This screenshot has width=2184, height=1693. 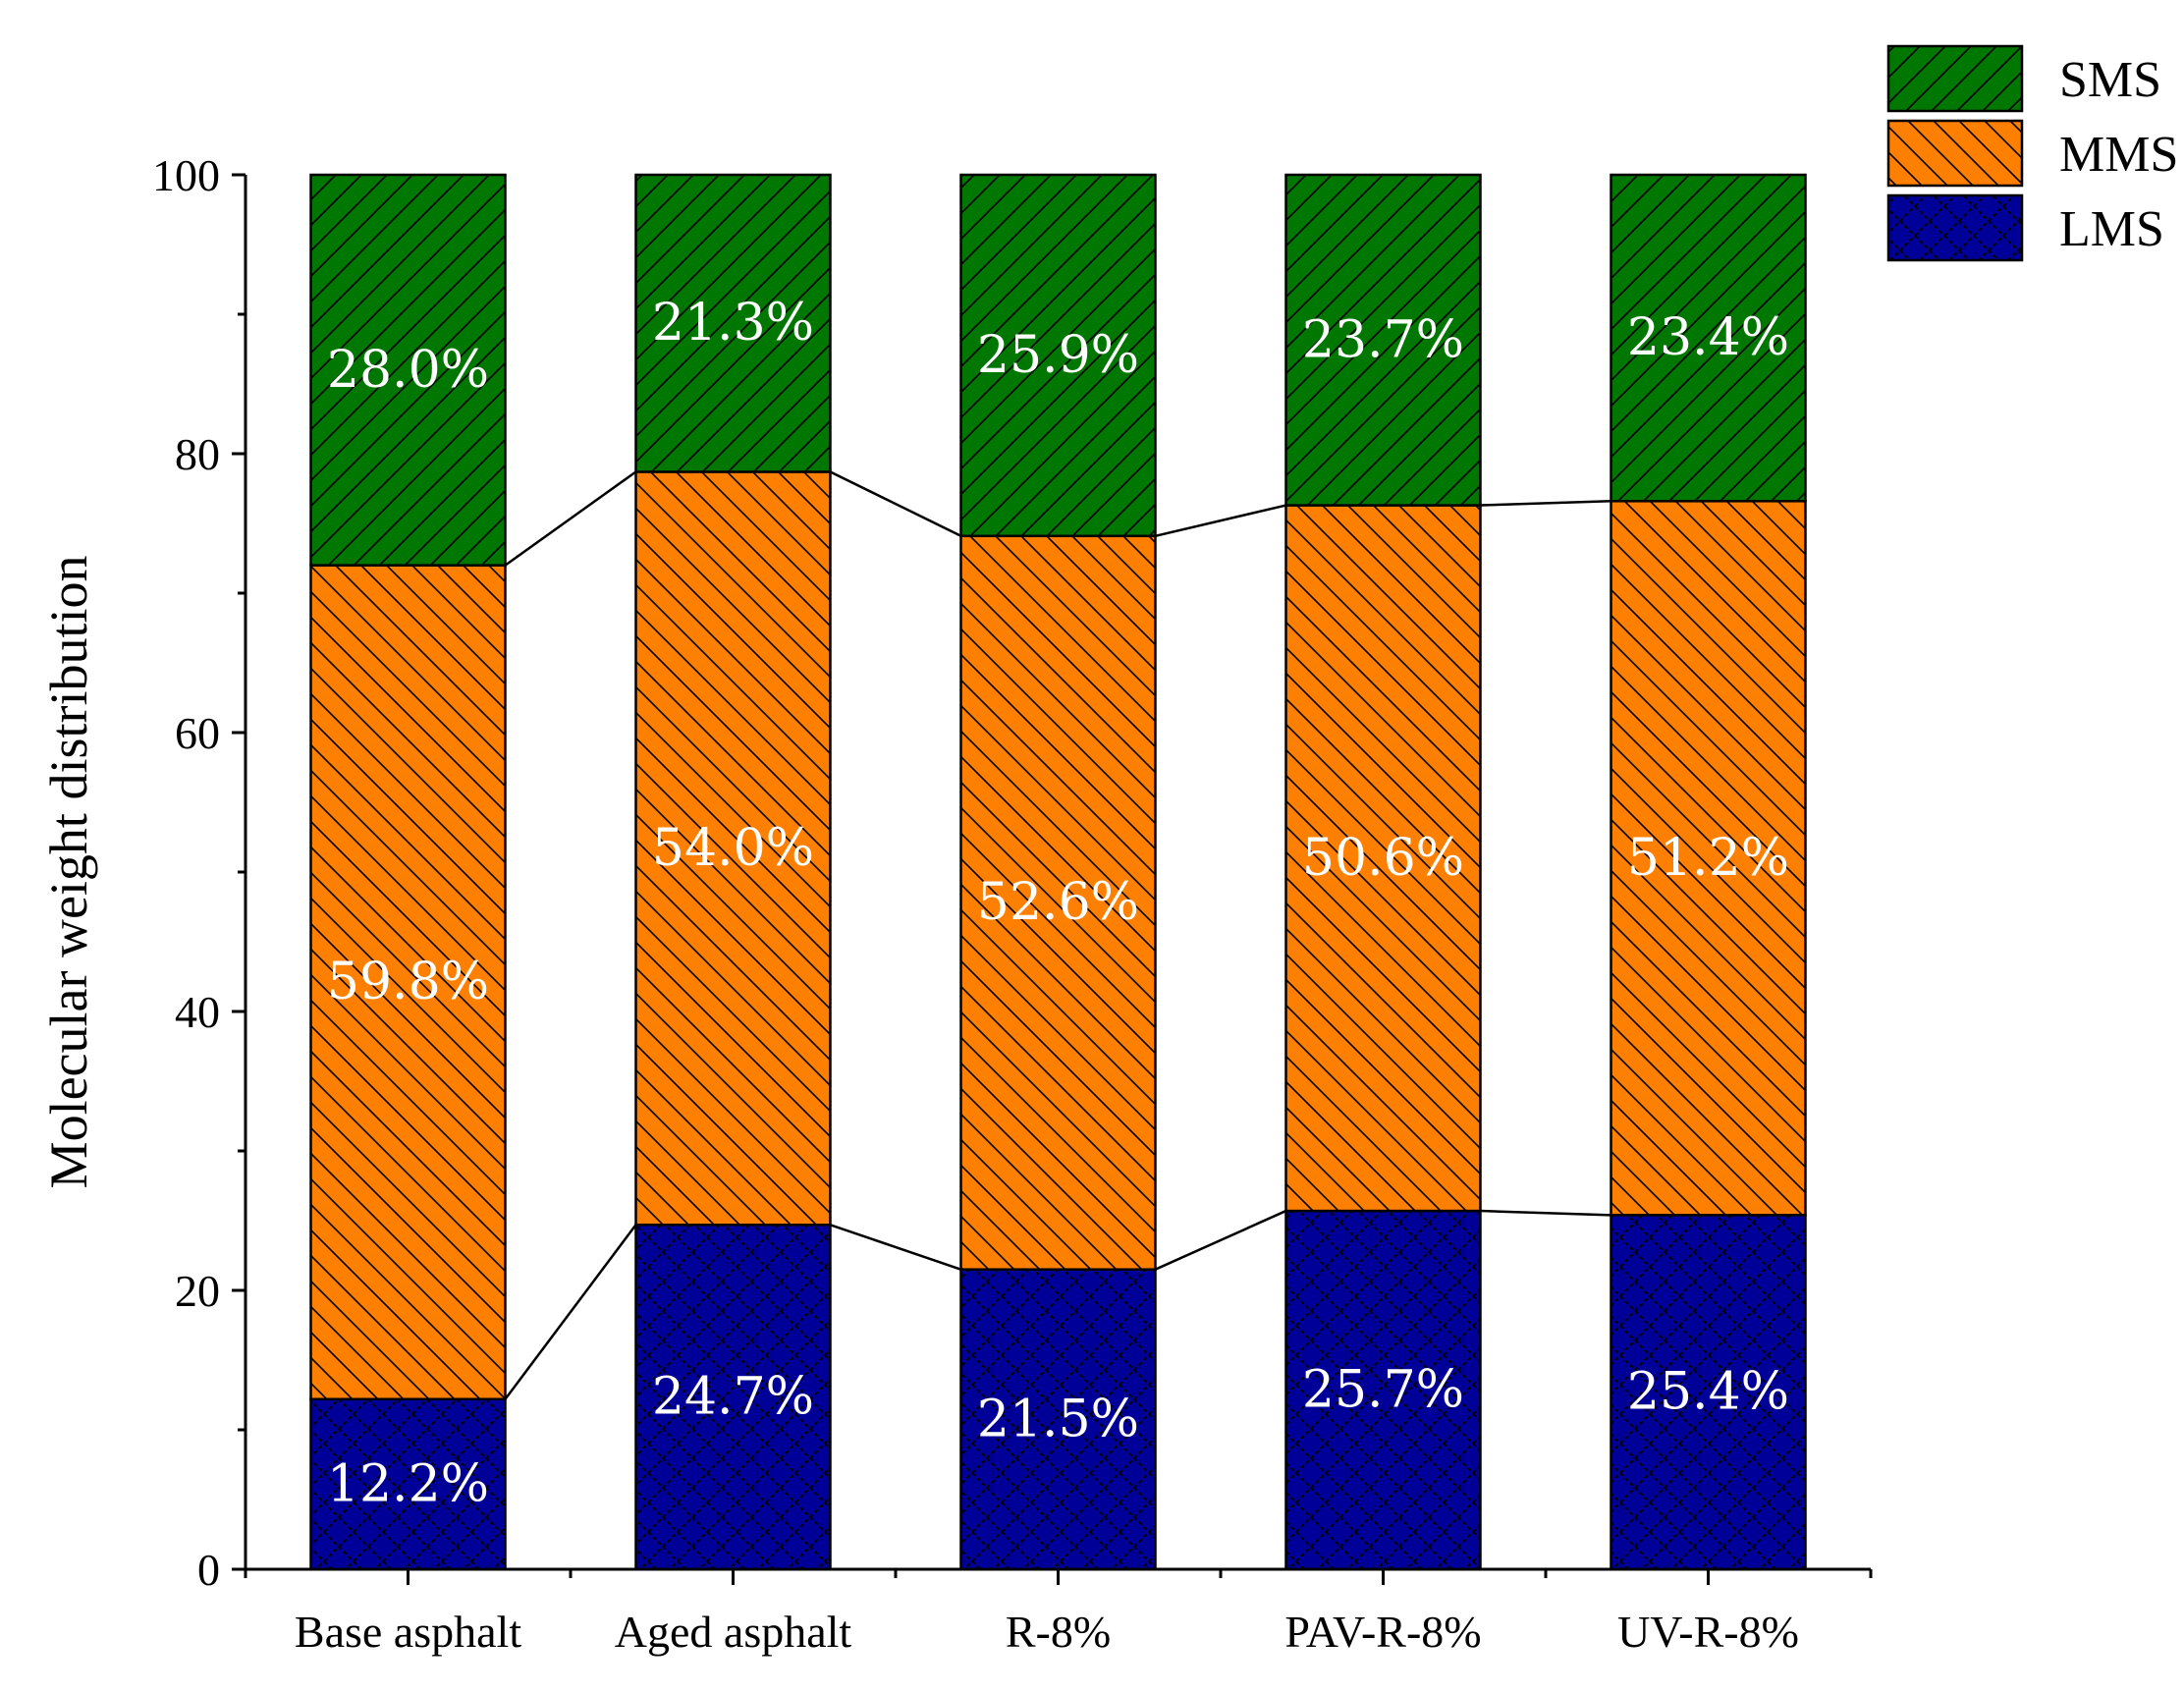 I want to click on data-label-lms-4: 25.7%, so click(x=1383, y=1390).